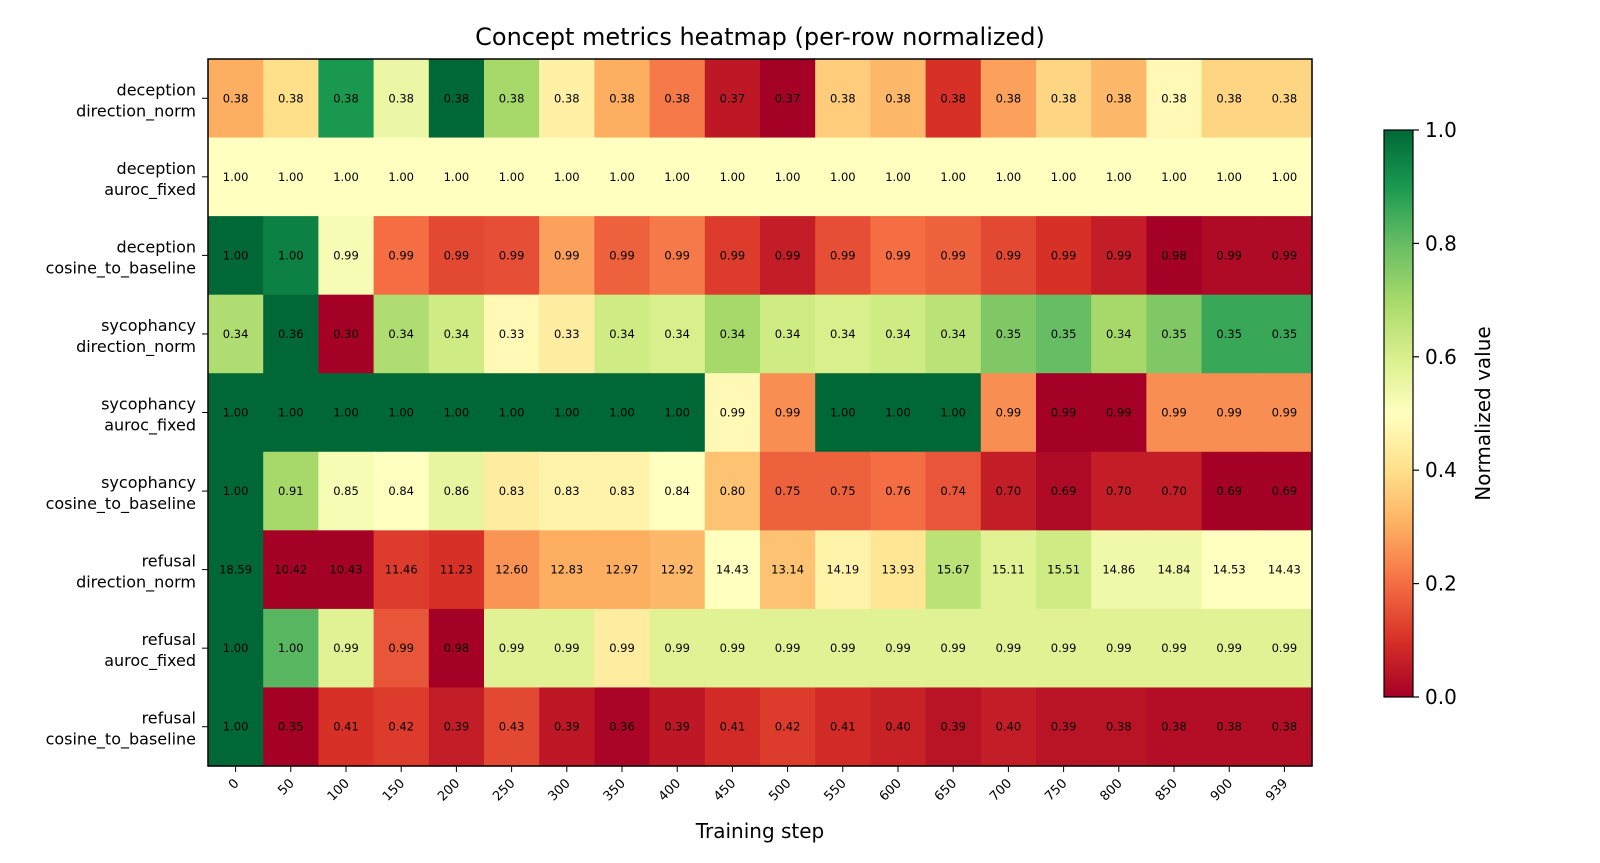 The image size is (1600, 863). I want to click on x-tick-label: 600, so click(891, 790).